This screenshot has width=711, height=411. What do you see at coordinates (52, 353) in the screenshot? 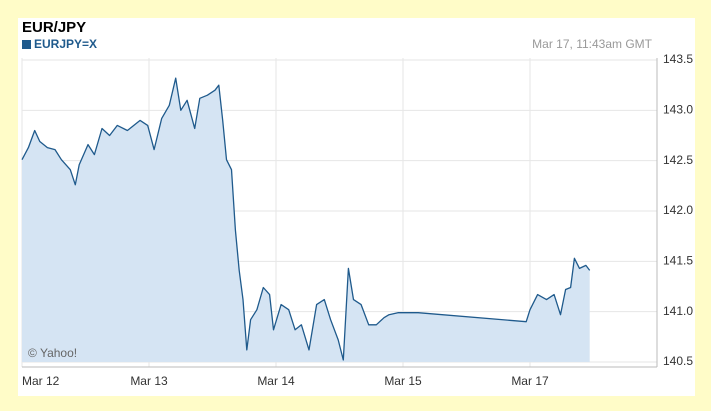
I see `source-note: © Yahoo!` at bounding box center [52, 353].